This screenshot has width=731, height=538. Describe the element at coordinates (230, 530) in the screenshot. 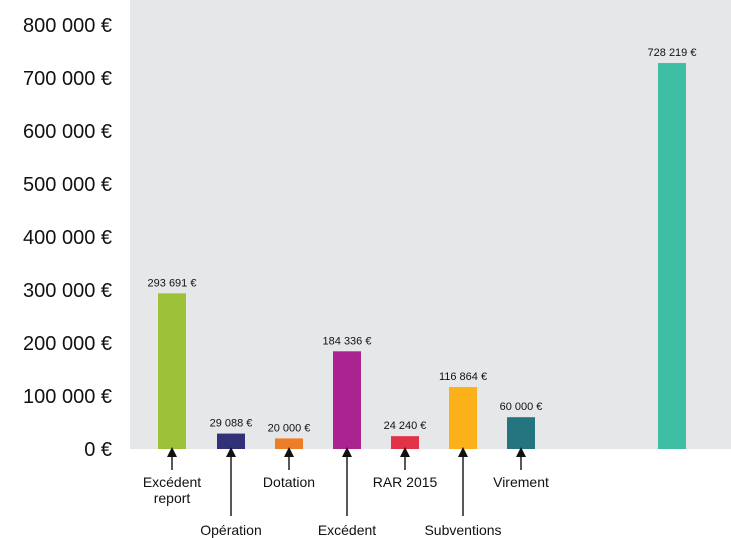

I see `category-label: Opération` at that location.